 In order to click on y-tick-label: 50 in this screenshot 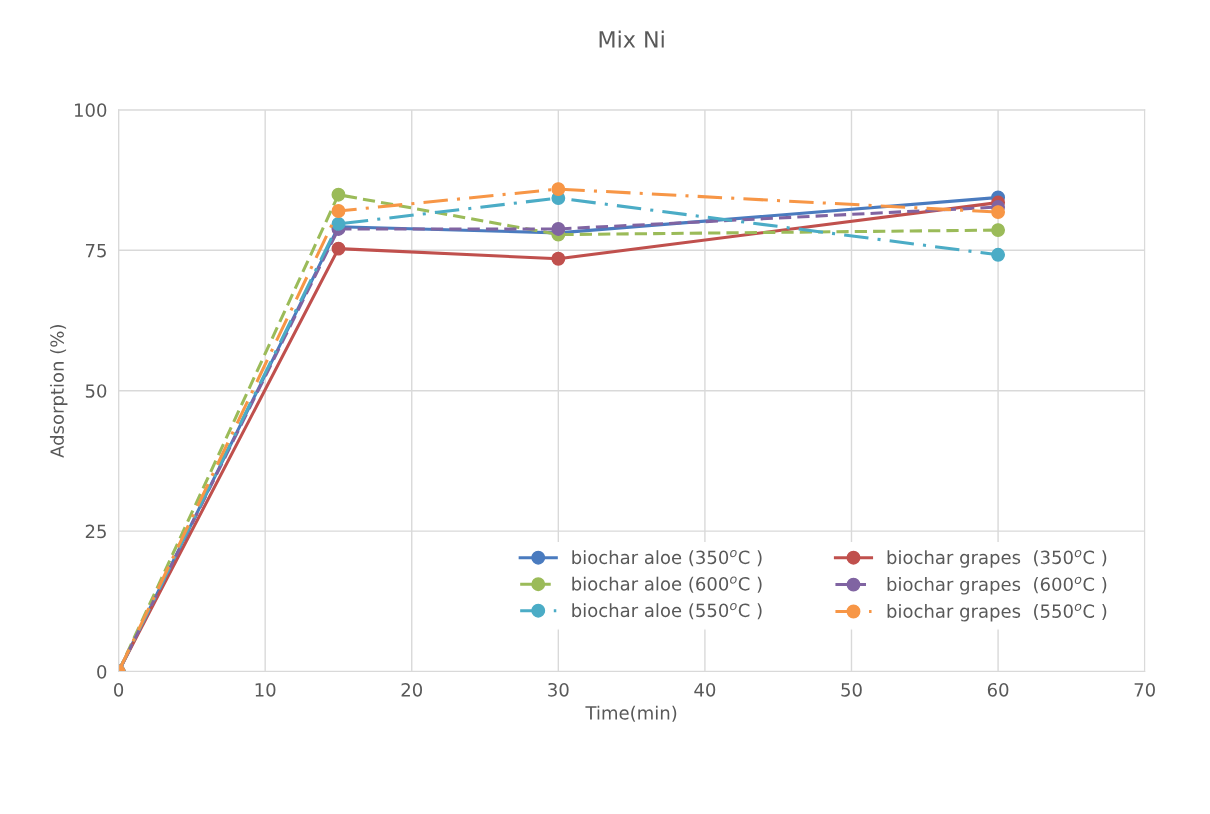, I will do `click(96, 391)`.